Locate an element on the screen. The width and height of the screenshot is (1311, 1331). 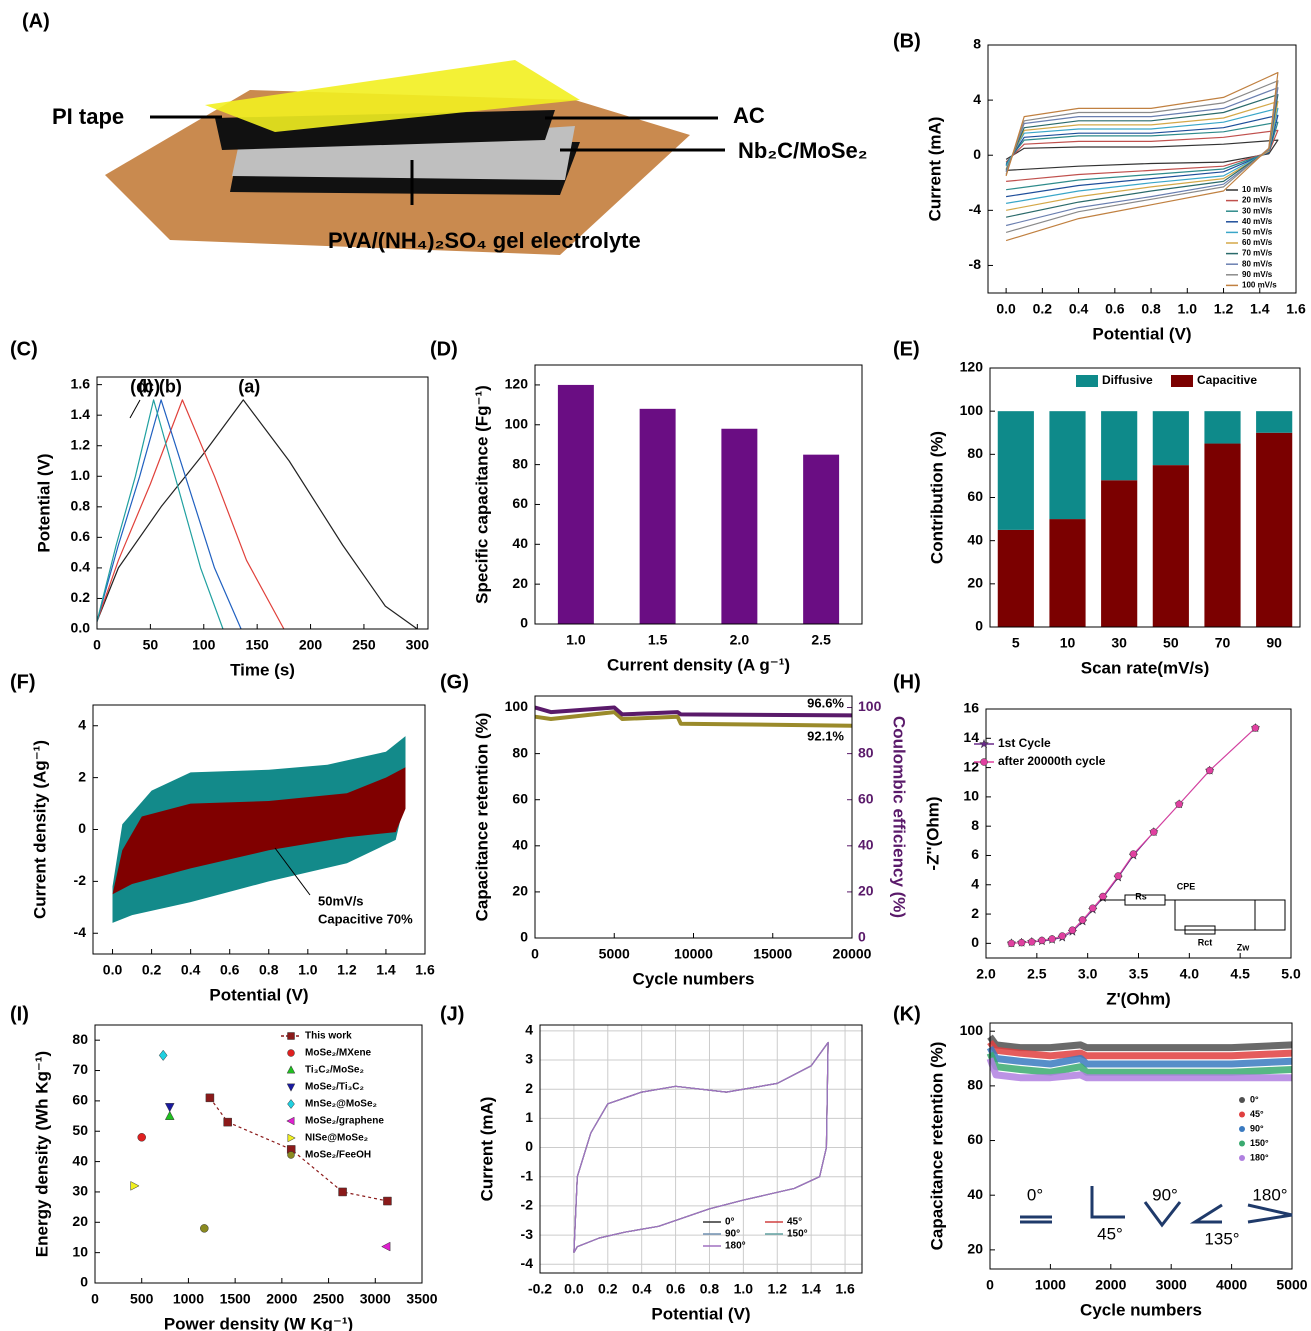
y-tick-label: 0.2 is located at coordinates (81, 597).